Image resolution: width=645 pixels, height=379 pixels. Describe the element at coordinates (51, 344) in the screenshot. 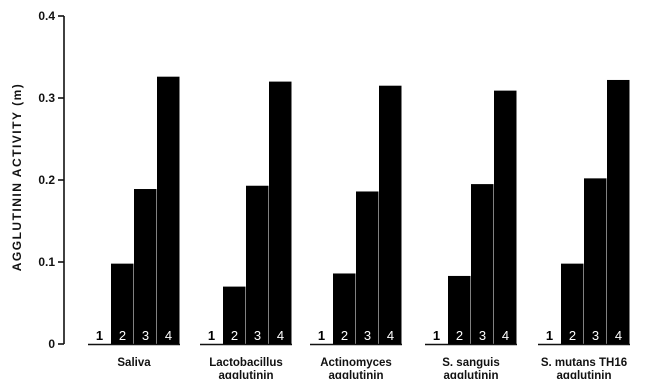

I see `y-tick-label: 0` at that location.